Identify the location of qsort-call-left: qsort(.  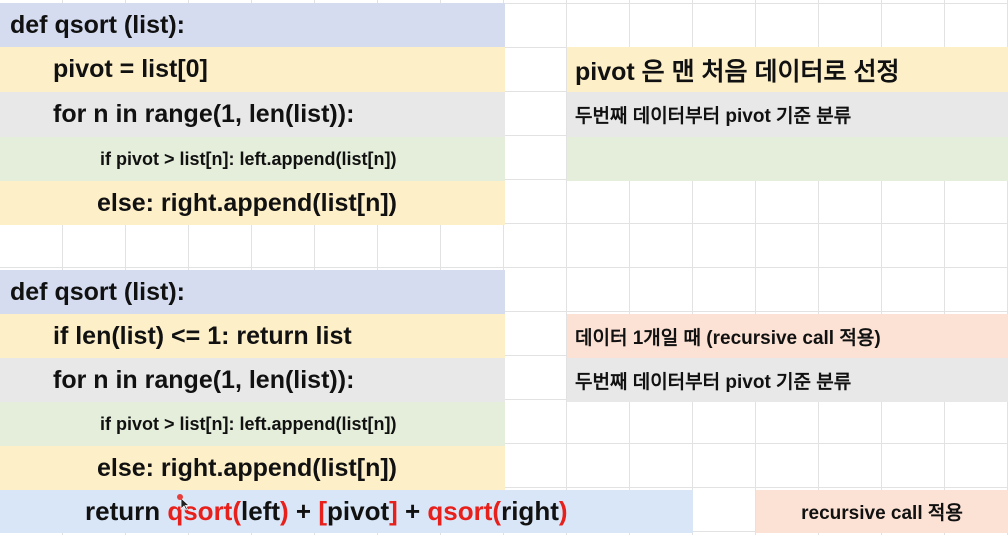
(204, 511).